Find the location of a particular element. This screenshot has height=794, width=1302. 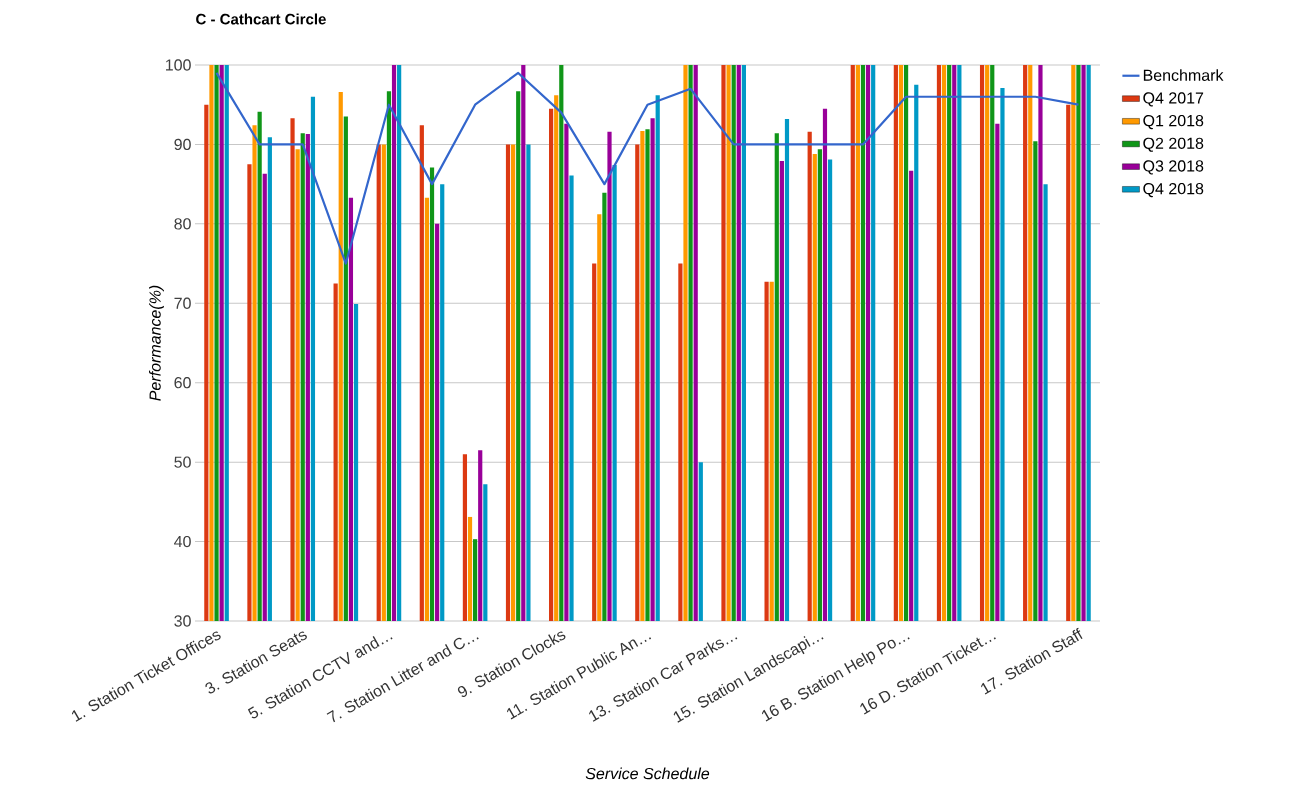

y-axis-title: Performance(%) is located at coordinates (156, 343).